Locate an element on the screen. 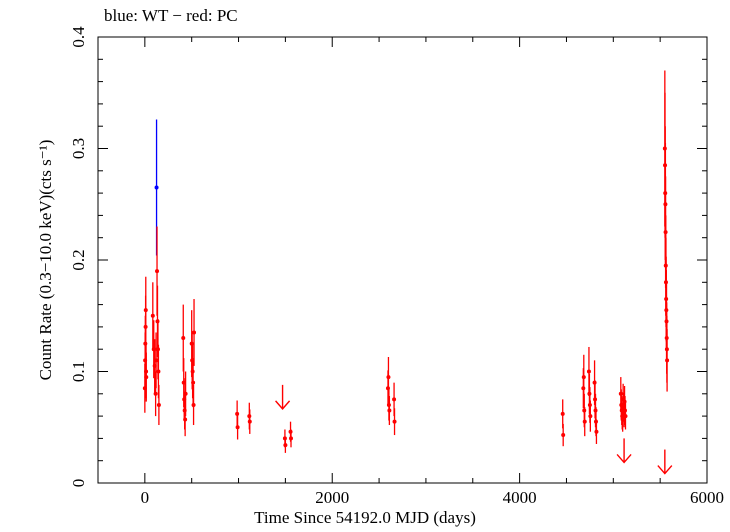  y-tick-label: 0.2 is located at coordinates (78, 259).